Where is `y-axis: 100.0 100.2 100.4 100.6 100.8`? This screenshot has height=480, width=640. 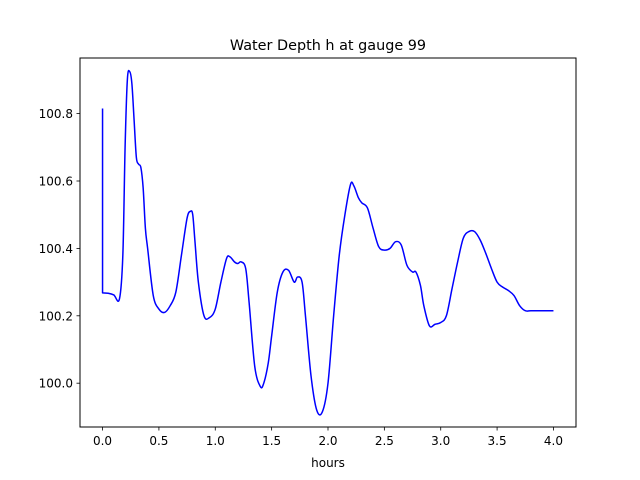 y-axis: 100.0 100.2 100.4 100.6 100.8 is located at coordinates (59, 249).